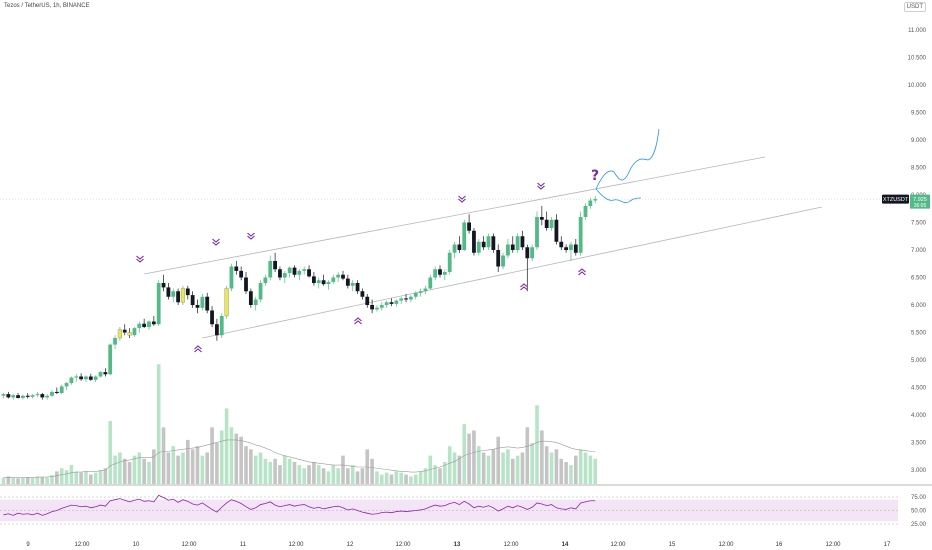 The height and width of the screenshot is (550, 932). What do you see at coordinates (627, 159) in the screenshot?
I see `projection-bullish-path` at bounding box center [627, 159].